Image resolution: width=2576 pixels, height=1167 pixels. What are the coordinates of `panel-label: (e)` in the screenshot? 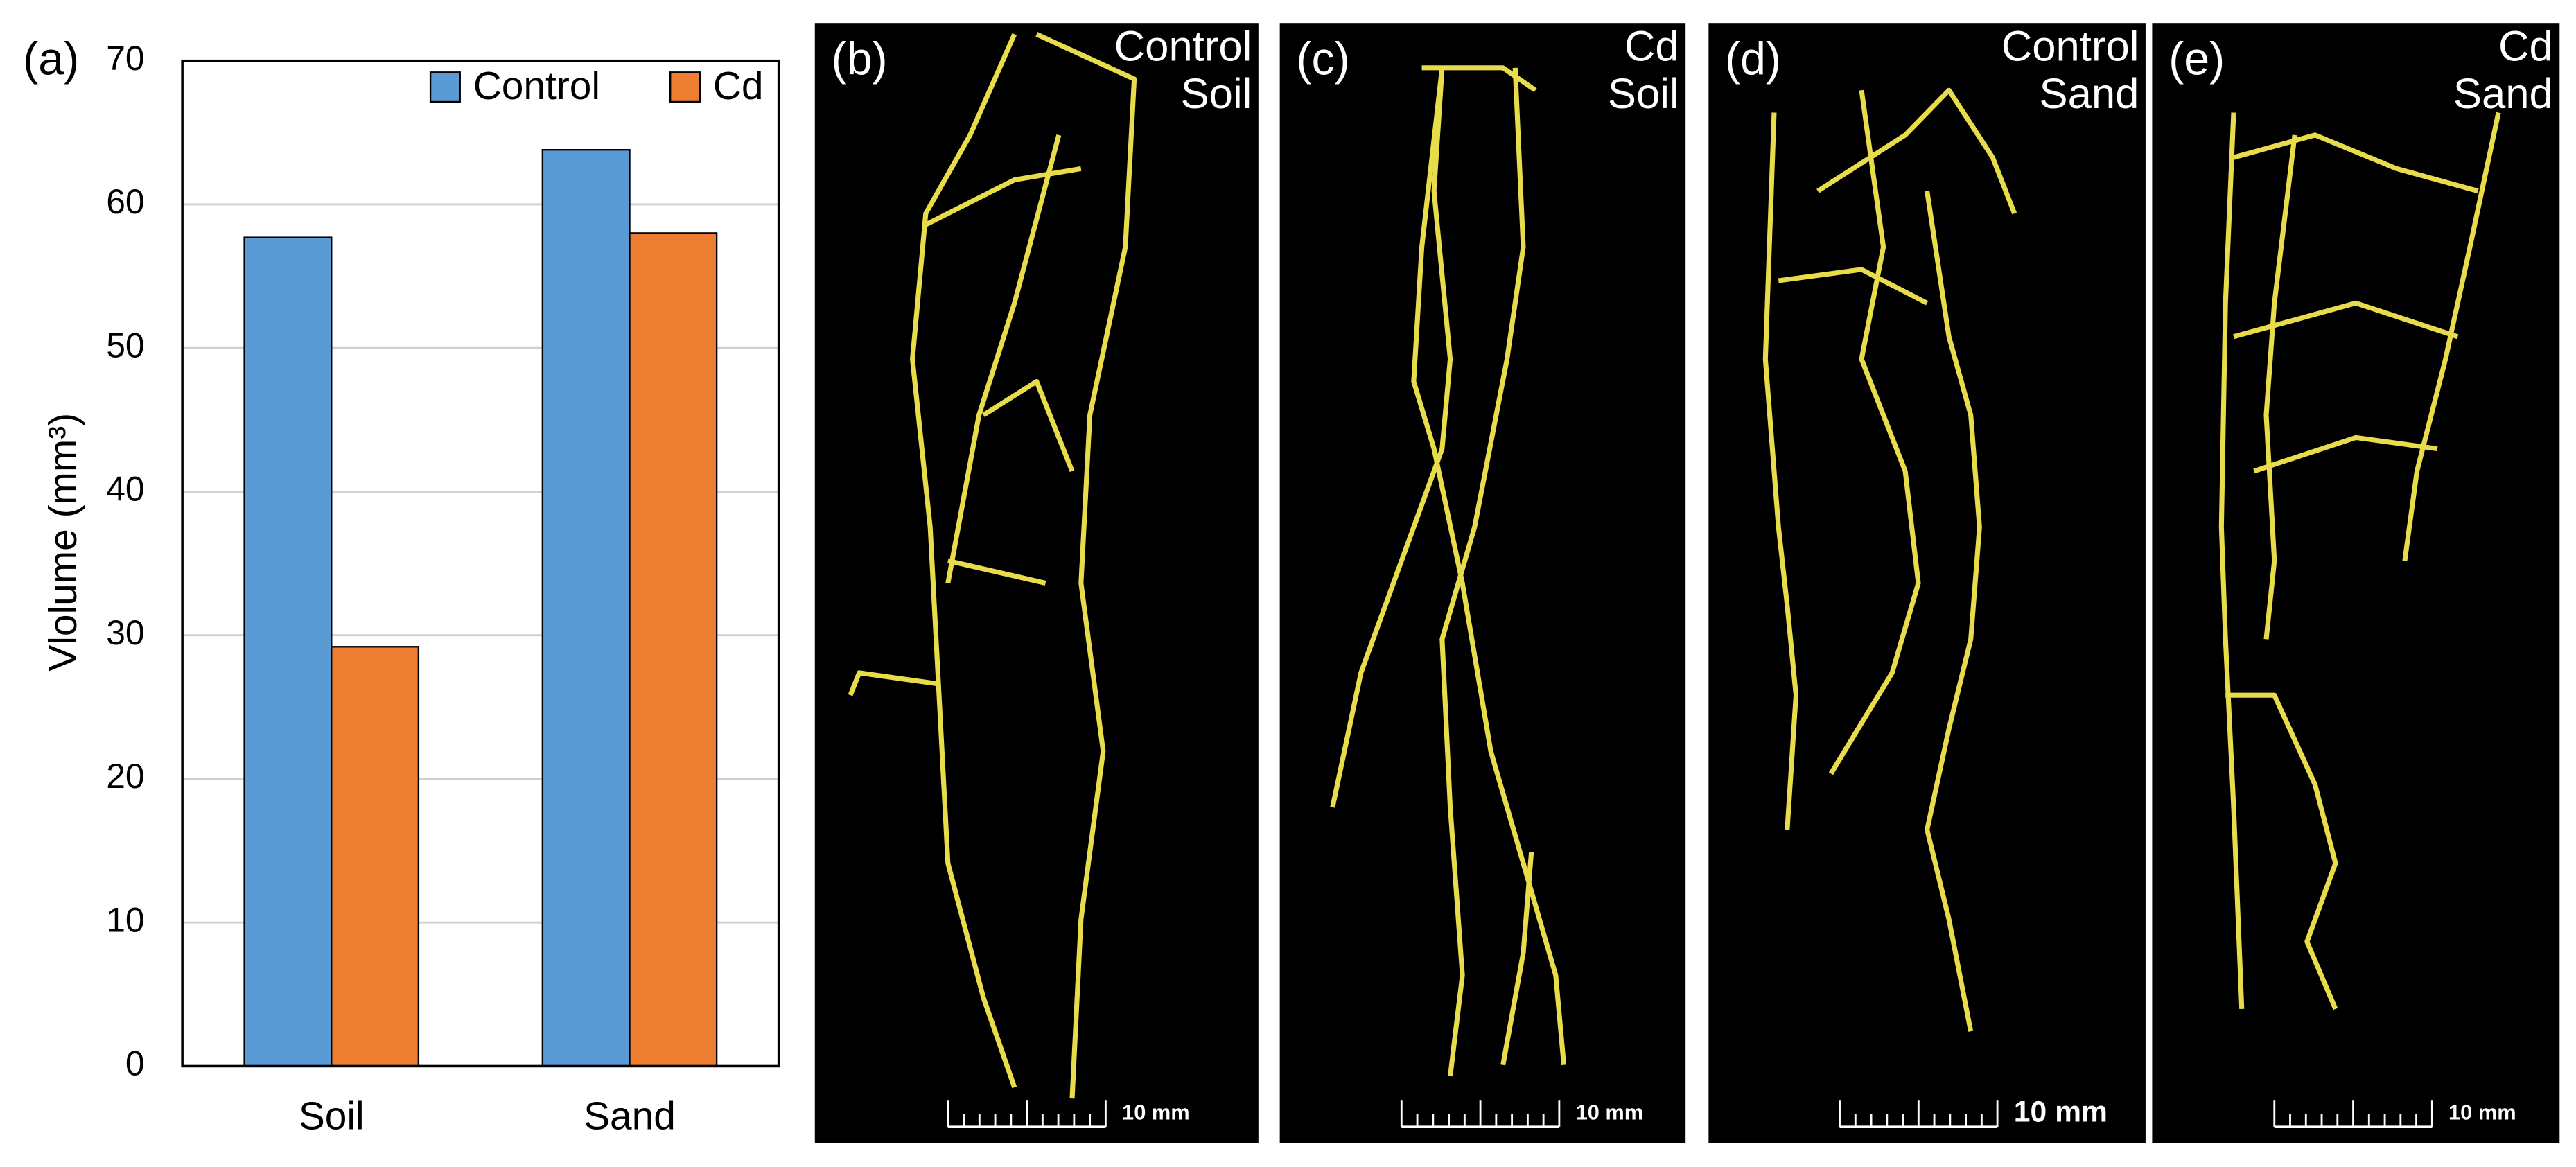 It's located at (2196, 59).